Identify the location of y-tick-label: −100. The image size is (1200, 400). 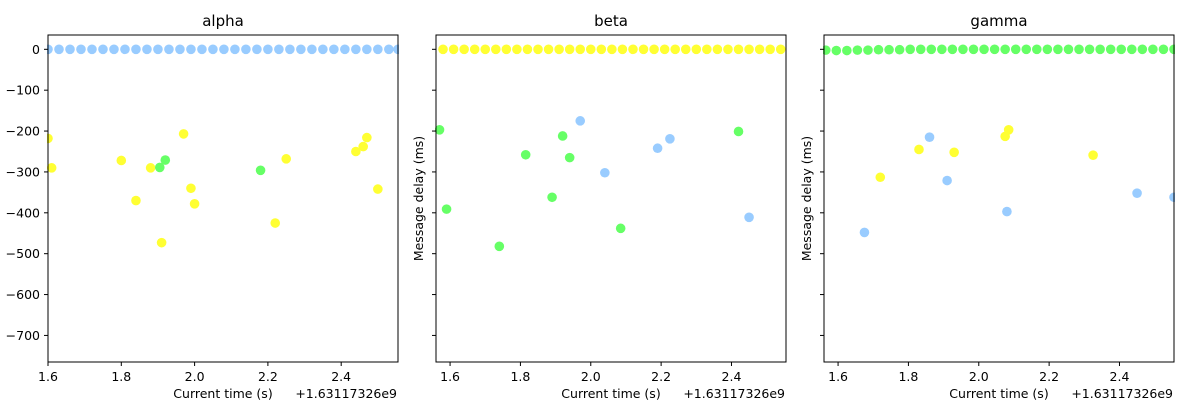
(23, 90).